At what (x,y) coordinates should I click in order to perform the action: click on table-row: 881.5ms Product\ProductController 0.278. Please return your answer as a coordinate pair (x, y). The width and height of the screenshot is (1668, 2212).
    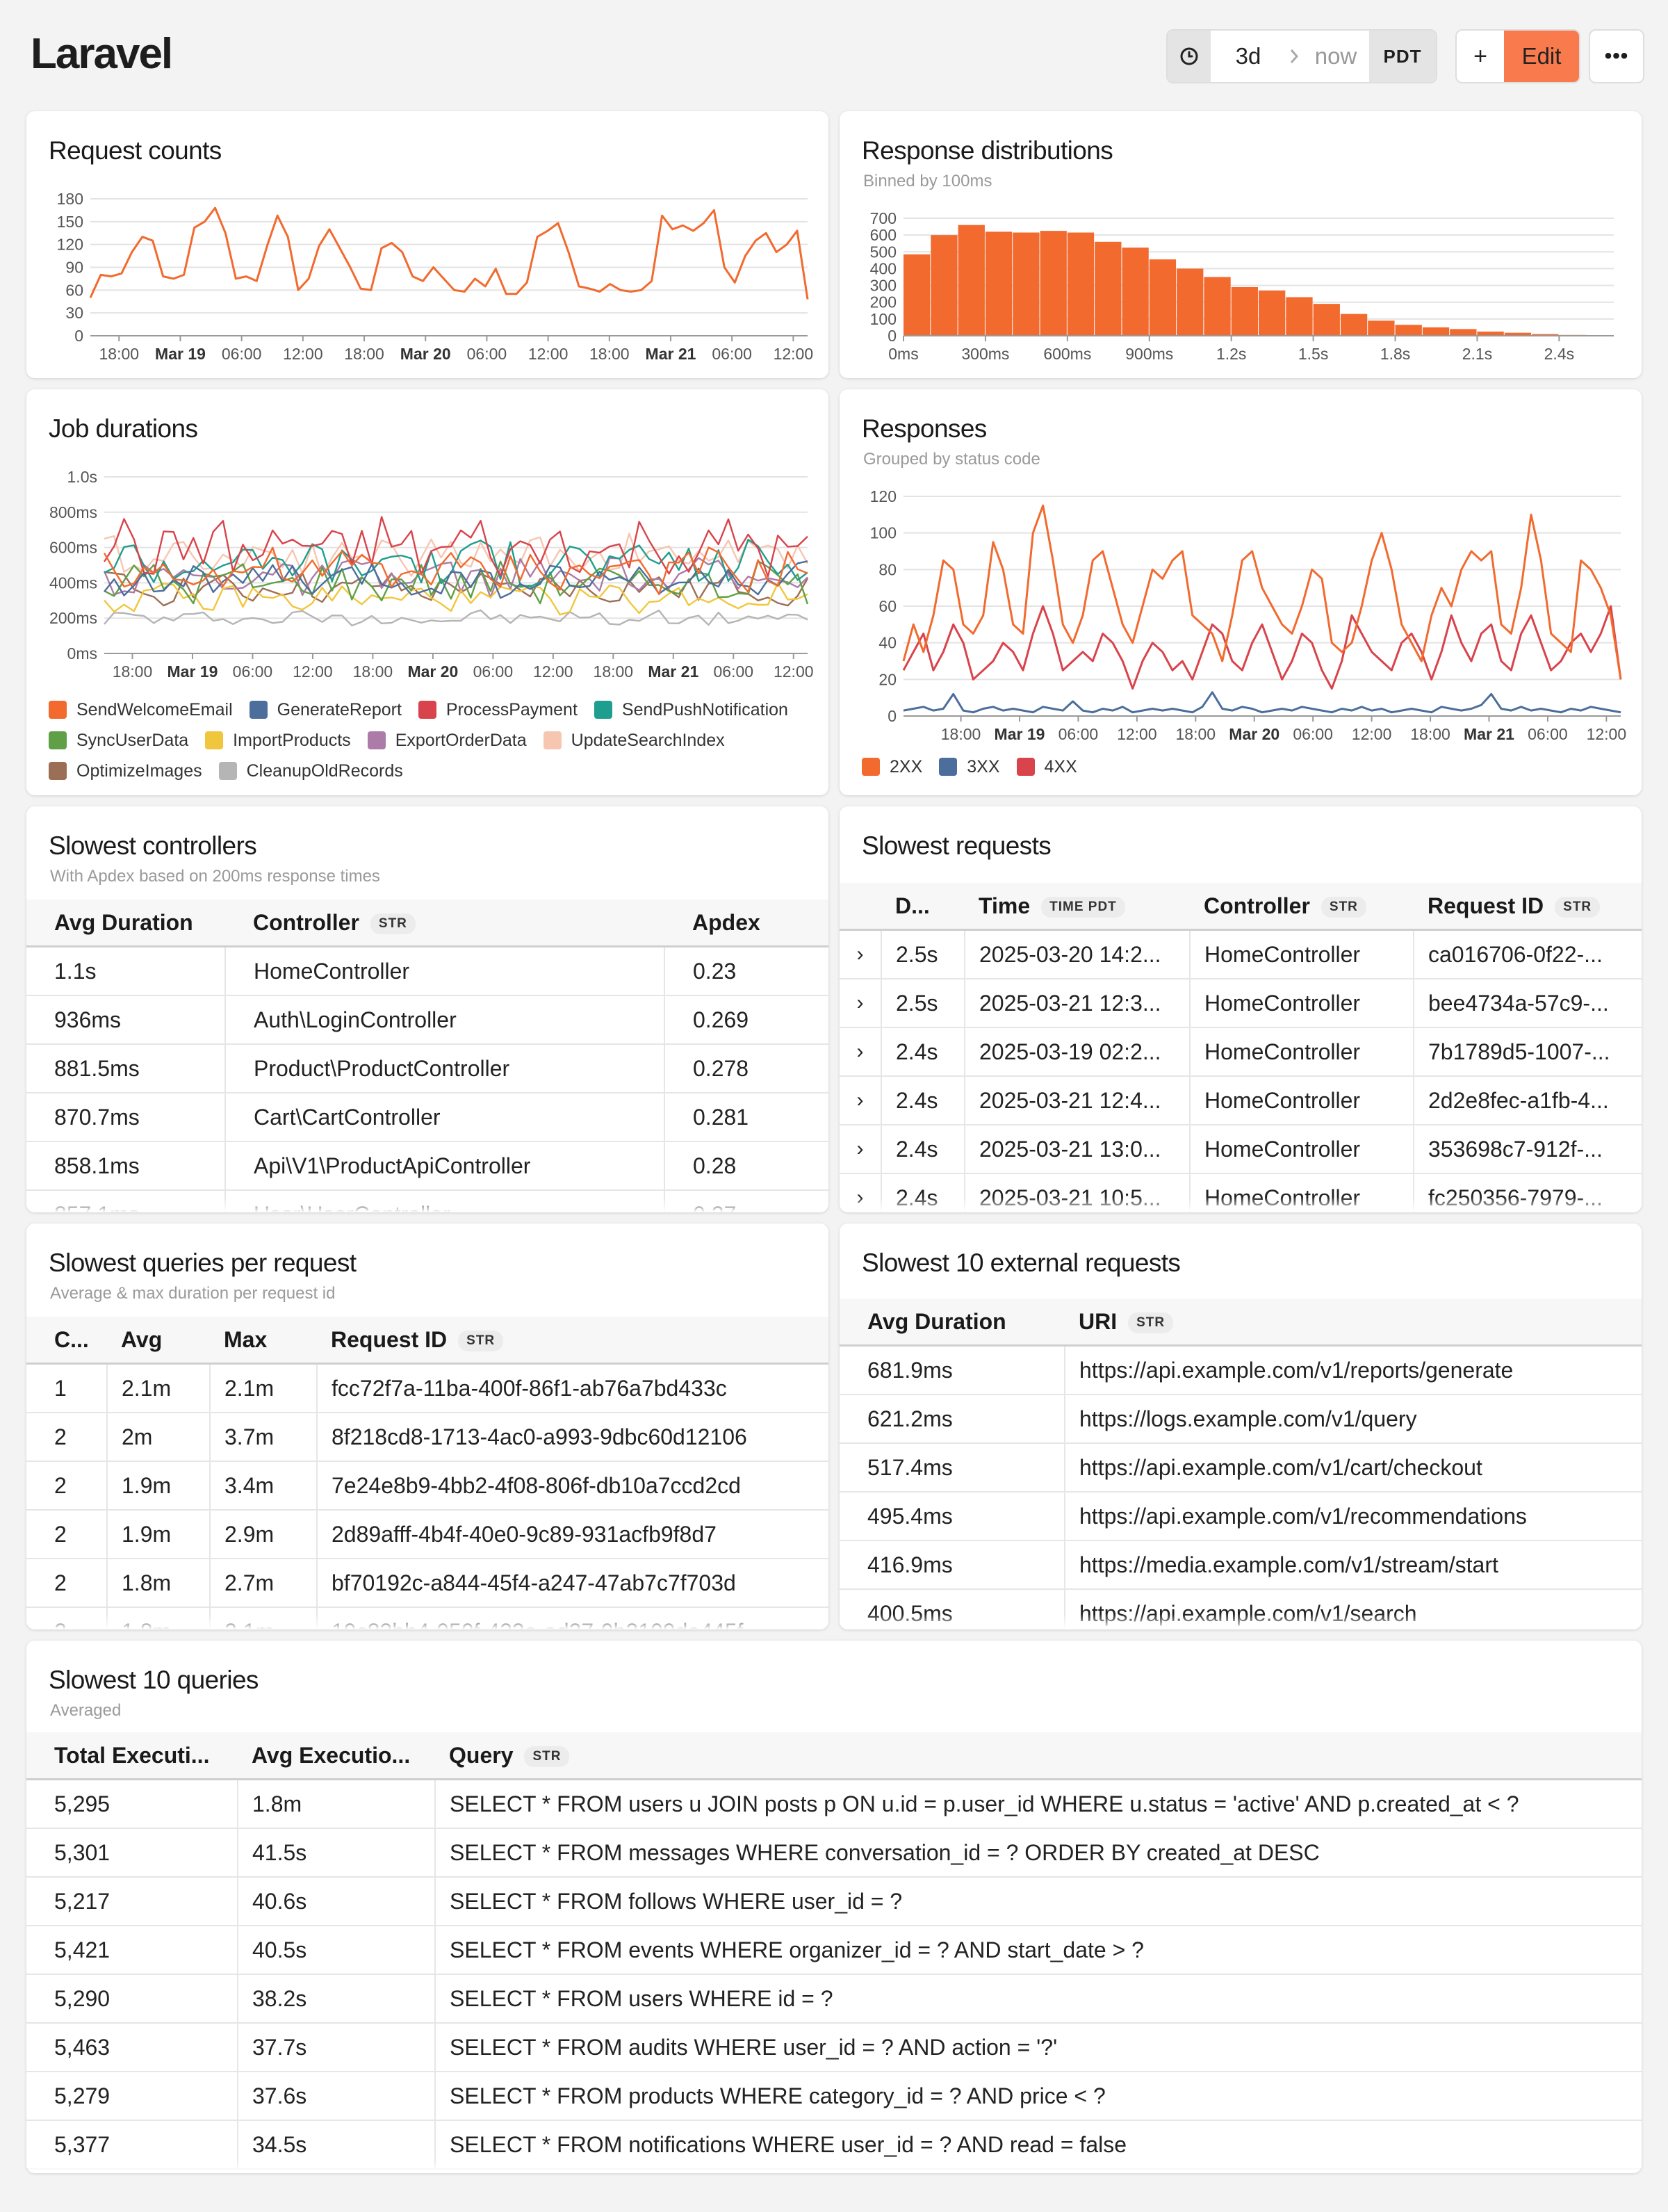
    Looking at the image, I should click on (427, 1068).